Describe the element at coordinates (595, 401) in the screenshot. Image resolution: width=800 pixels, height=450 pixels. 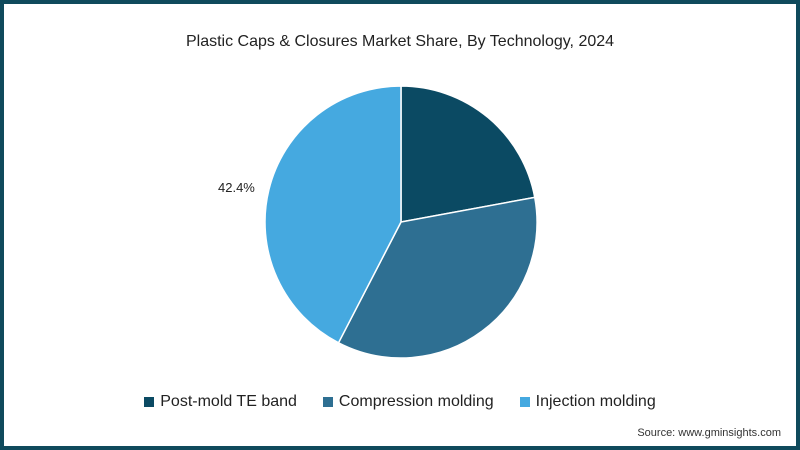
I see `legend-label: Injection molding` at that location.